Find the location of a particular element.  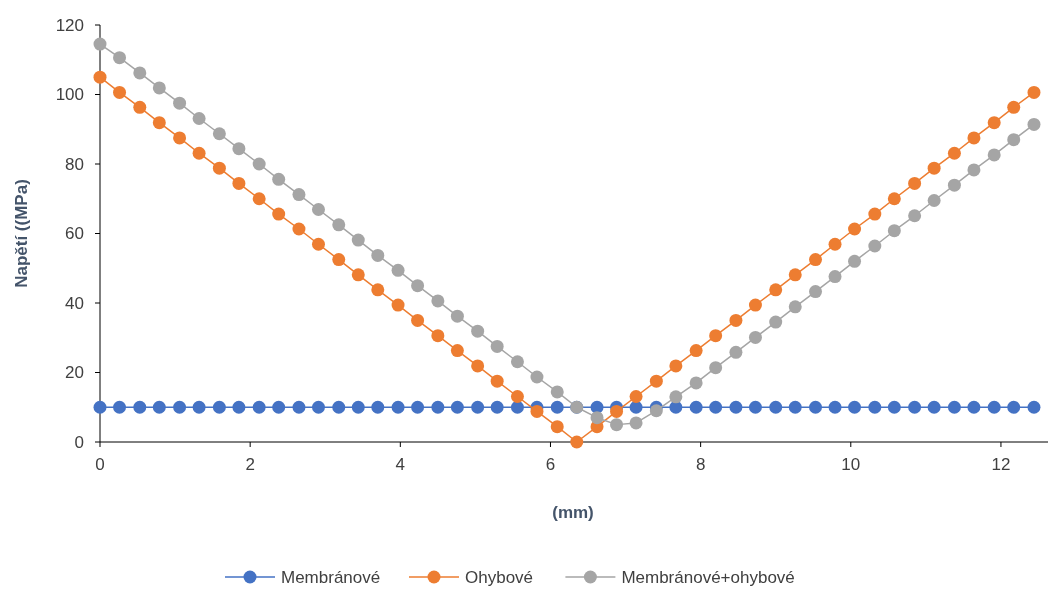

y-tick-label: 40 is located at coordinates (74, 303).